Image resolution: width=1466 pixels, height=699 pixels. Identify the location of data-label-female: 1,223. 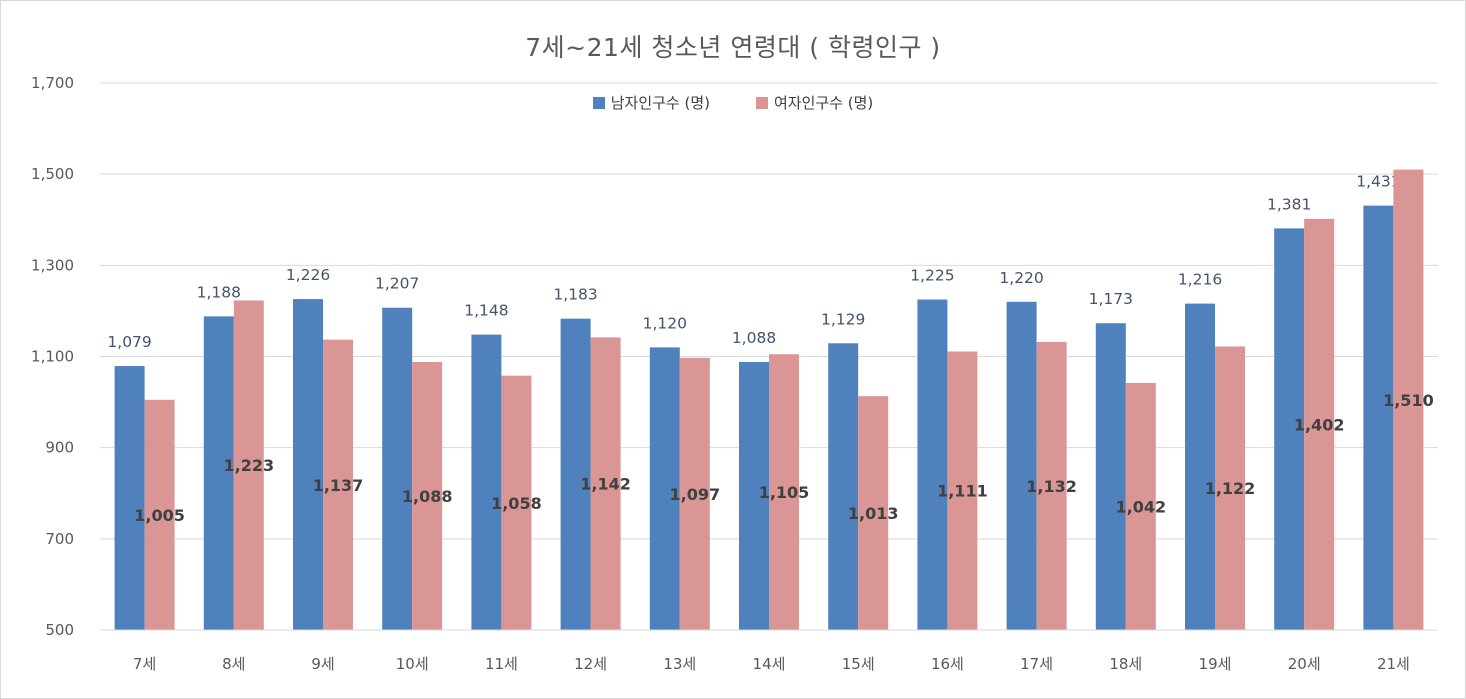
(248, 465).